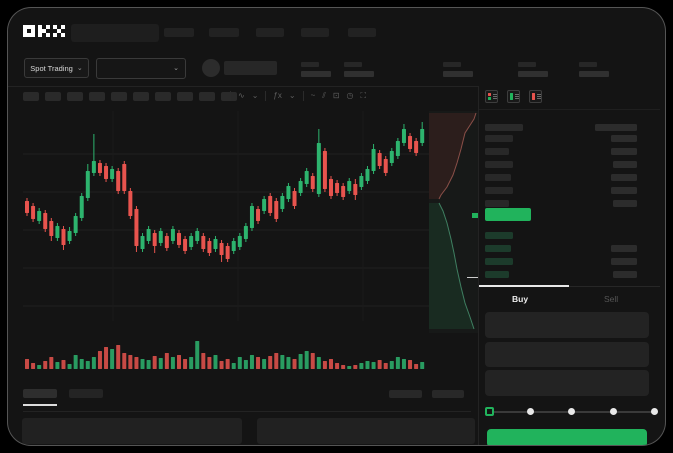  I want to click on orderbook-divider, so click(569, 109).